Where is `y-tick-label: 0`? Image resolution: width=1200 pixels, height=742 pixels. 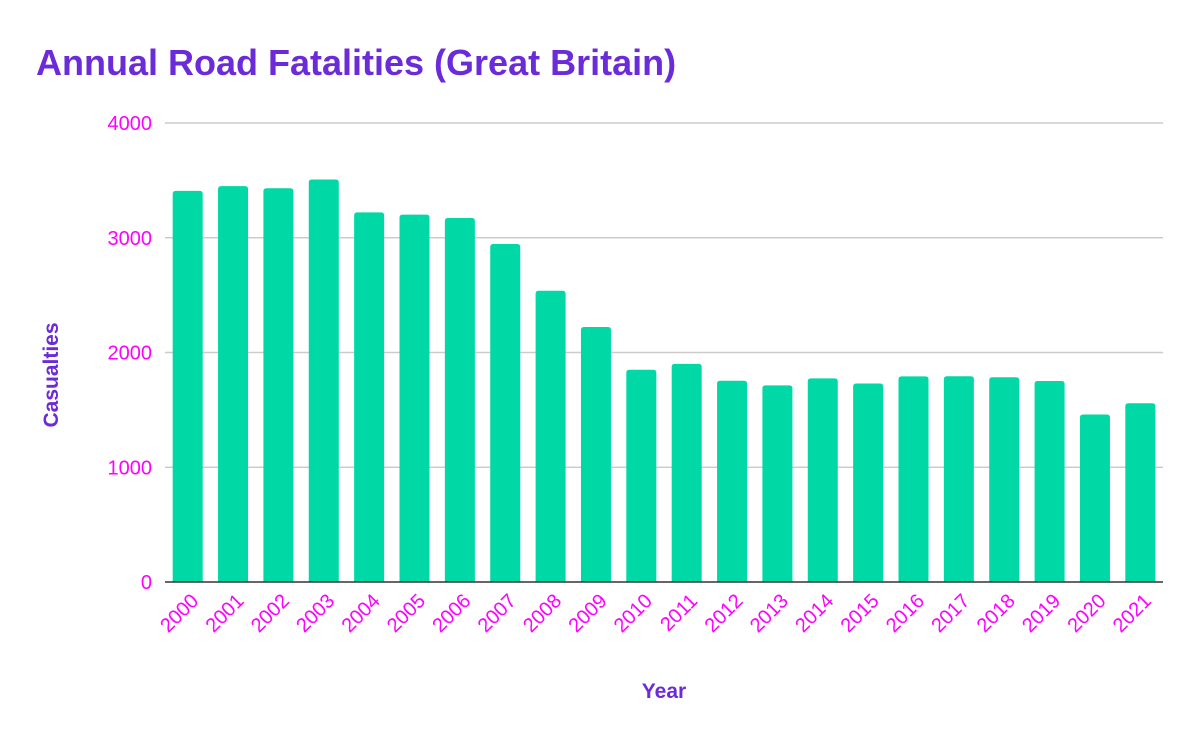 y-tick-label: 0 is located at coordinates (146, 583).